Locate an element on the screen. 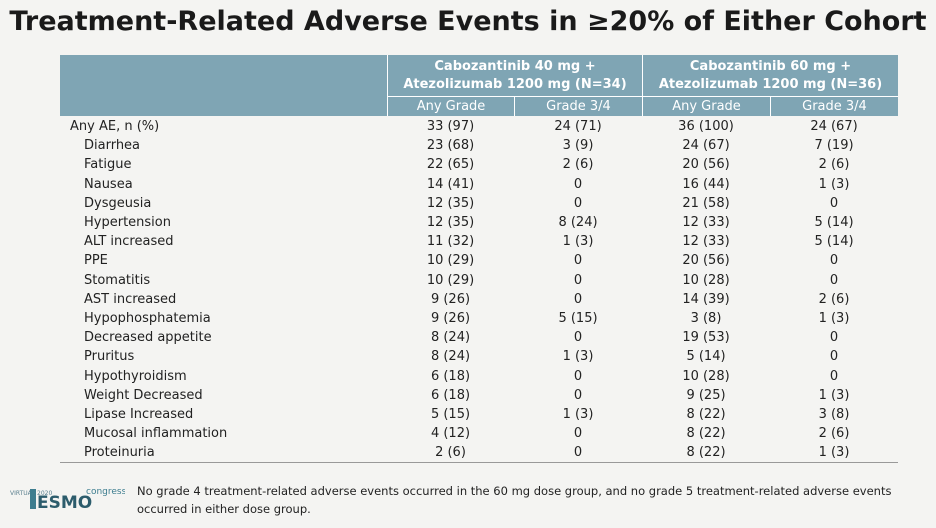  table-cell: 36 (100) is located at coordinates (706, 126).